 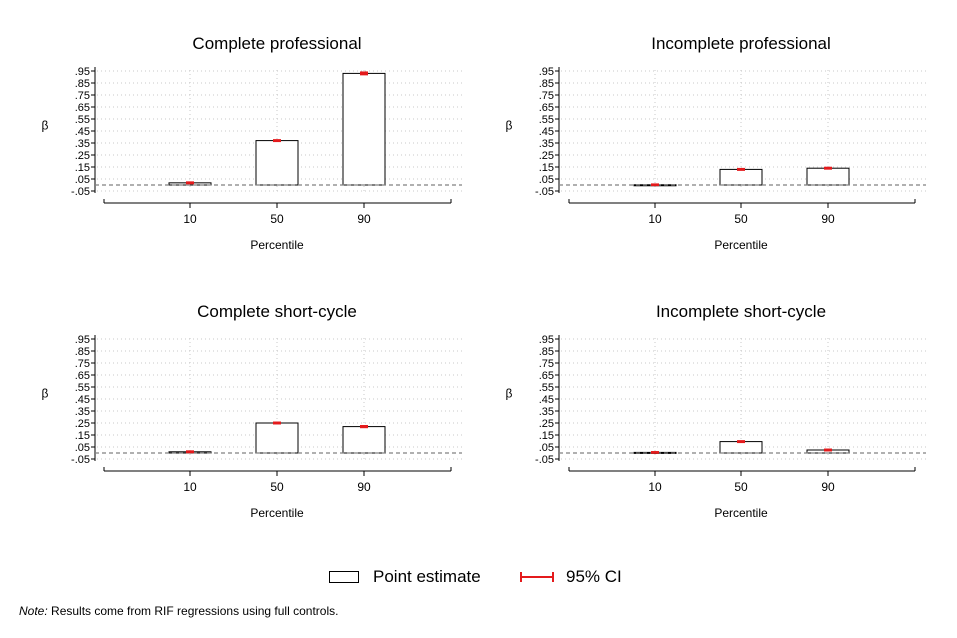 I want to click on legend-label-ci: 95% CI, so click(x=594, y=576).